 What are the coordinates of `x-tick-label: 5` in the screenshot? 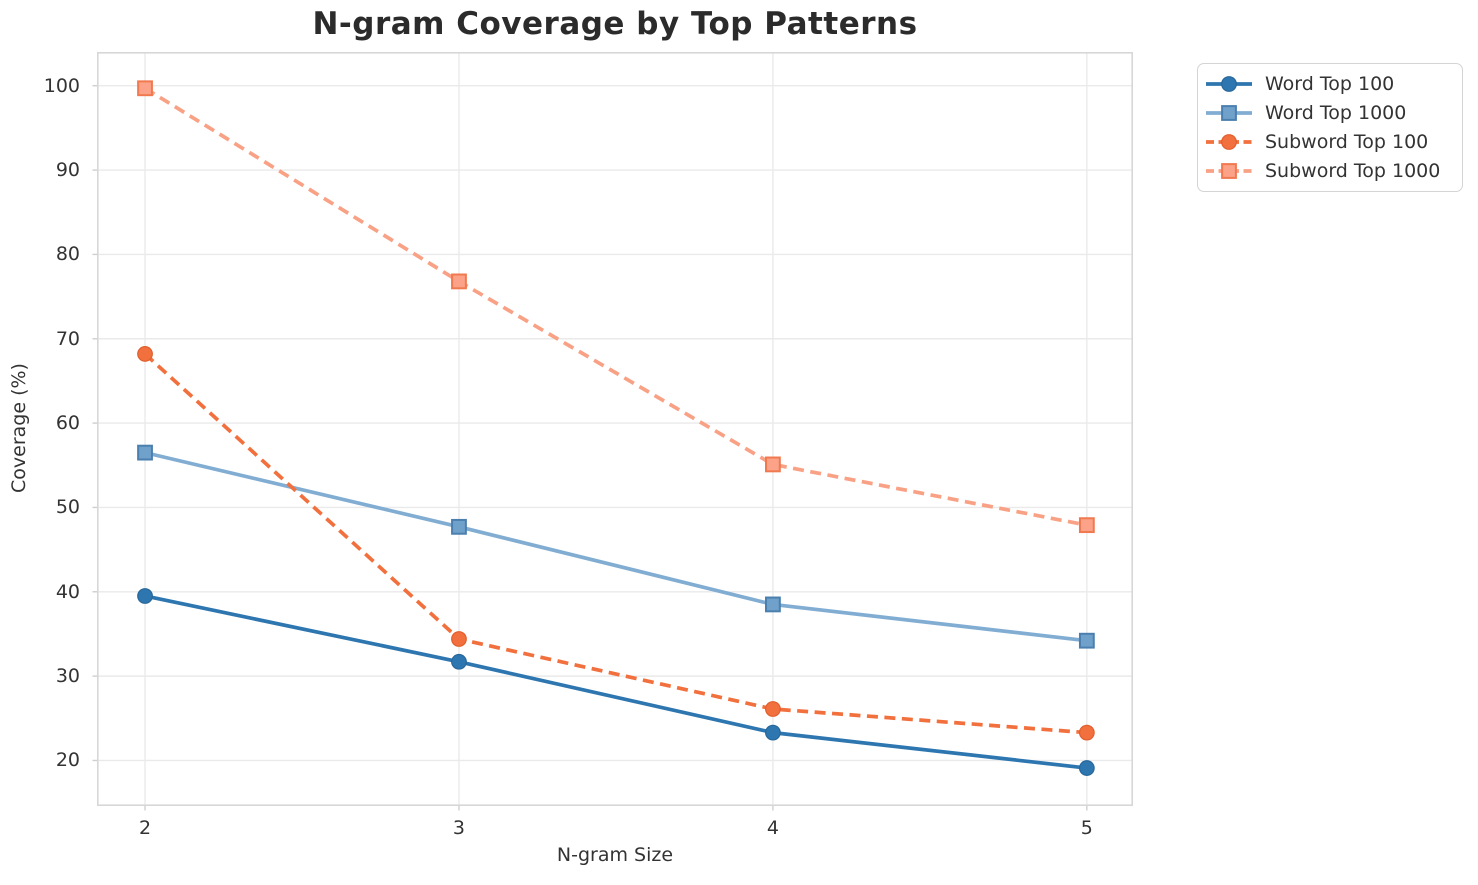 It's located at (1086, 828).